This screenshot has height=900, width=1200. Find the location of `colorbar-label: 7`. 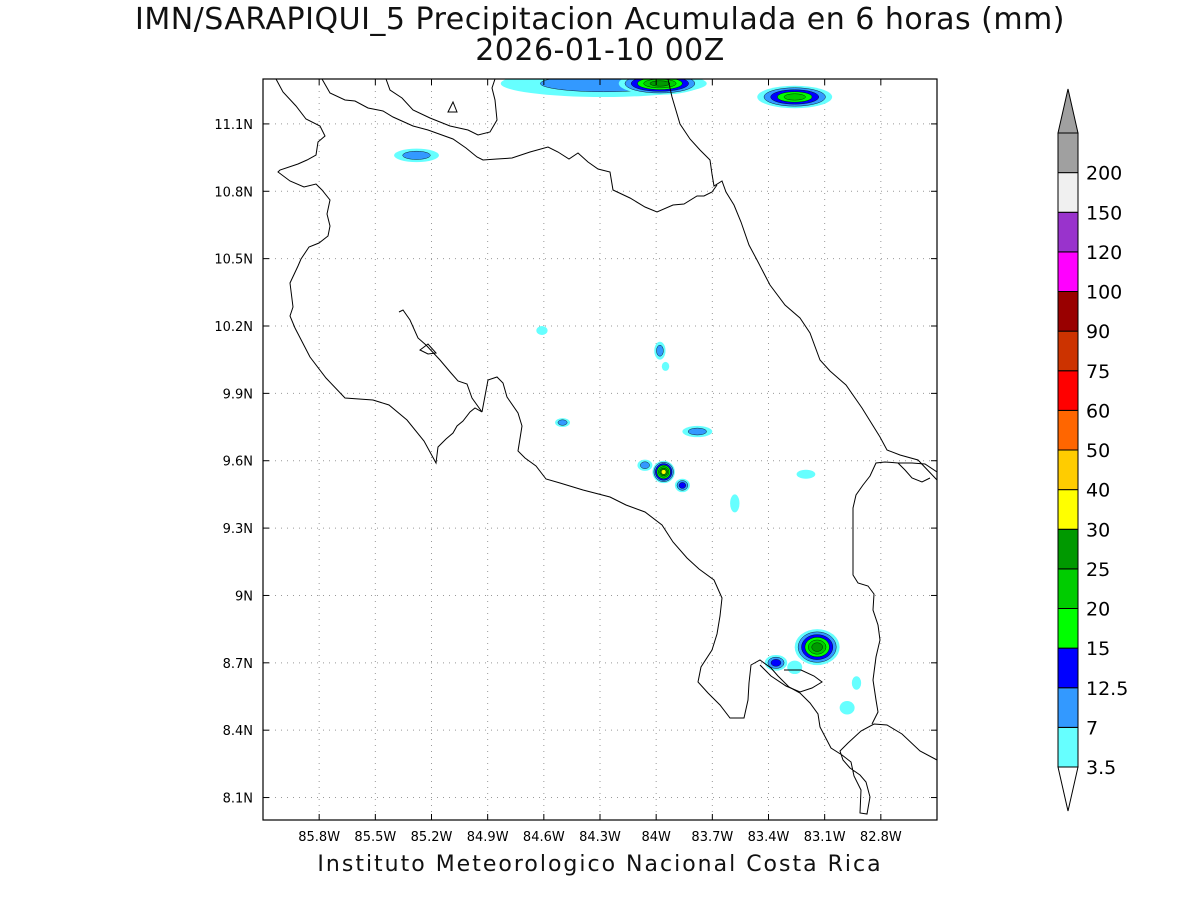

colorbar-label: 7 is located at coordinates (1092, 728).